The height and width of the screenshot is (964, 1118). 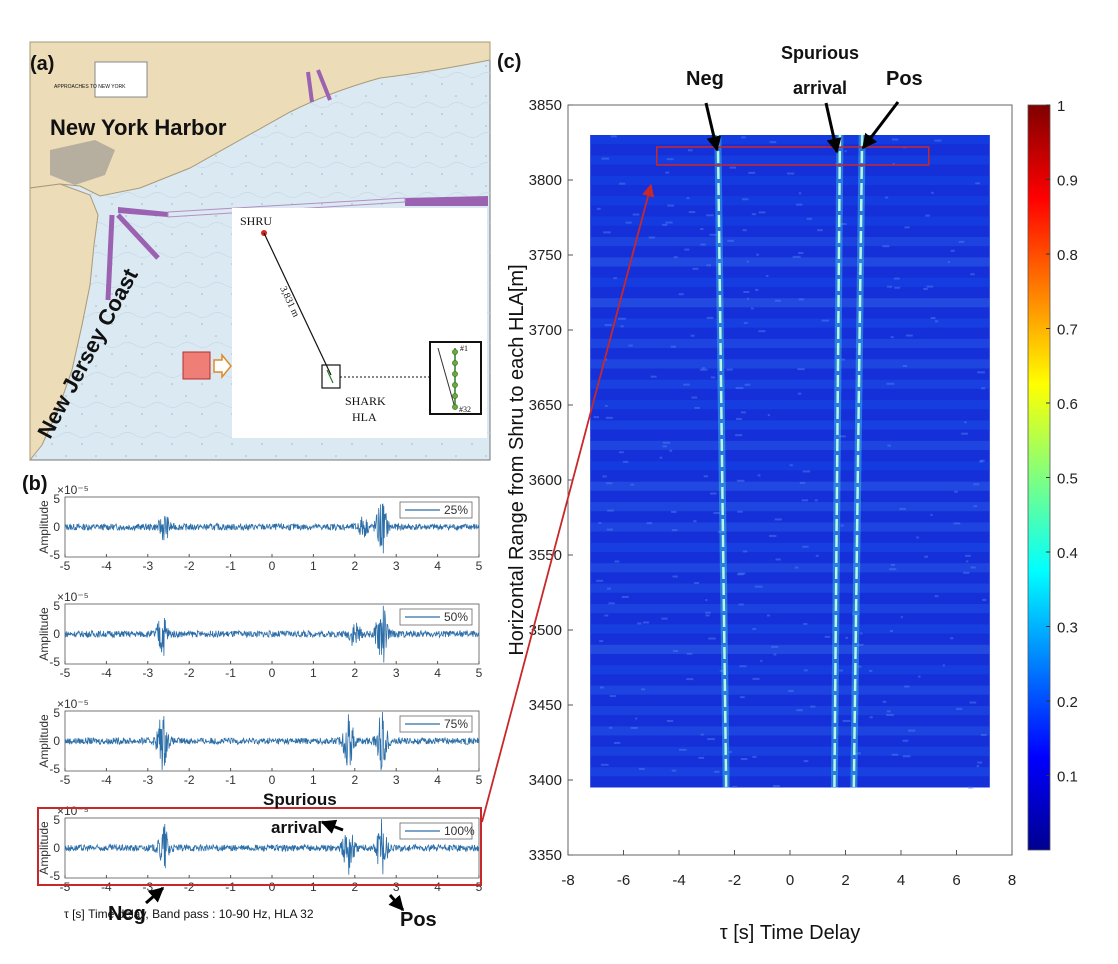 I want to click on arrival-line, so click(x=837, y=461).